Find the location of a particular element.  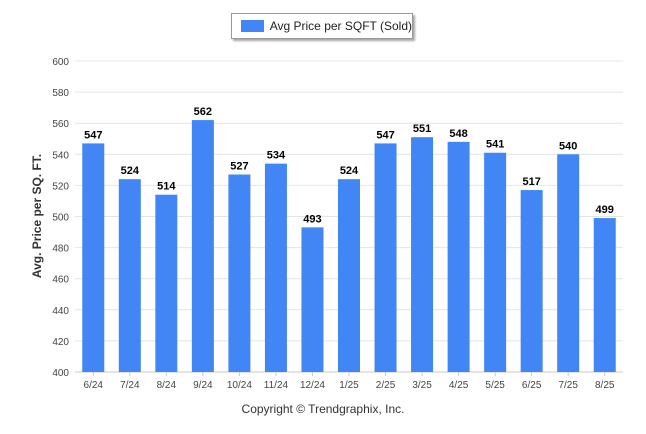

data-label: 514 is located at coordinates (166, 187).